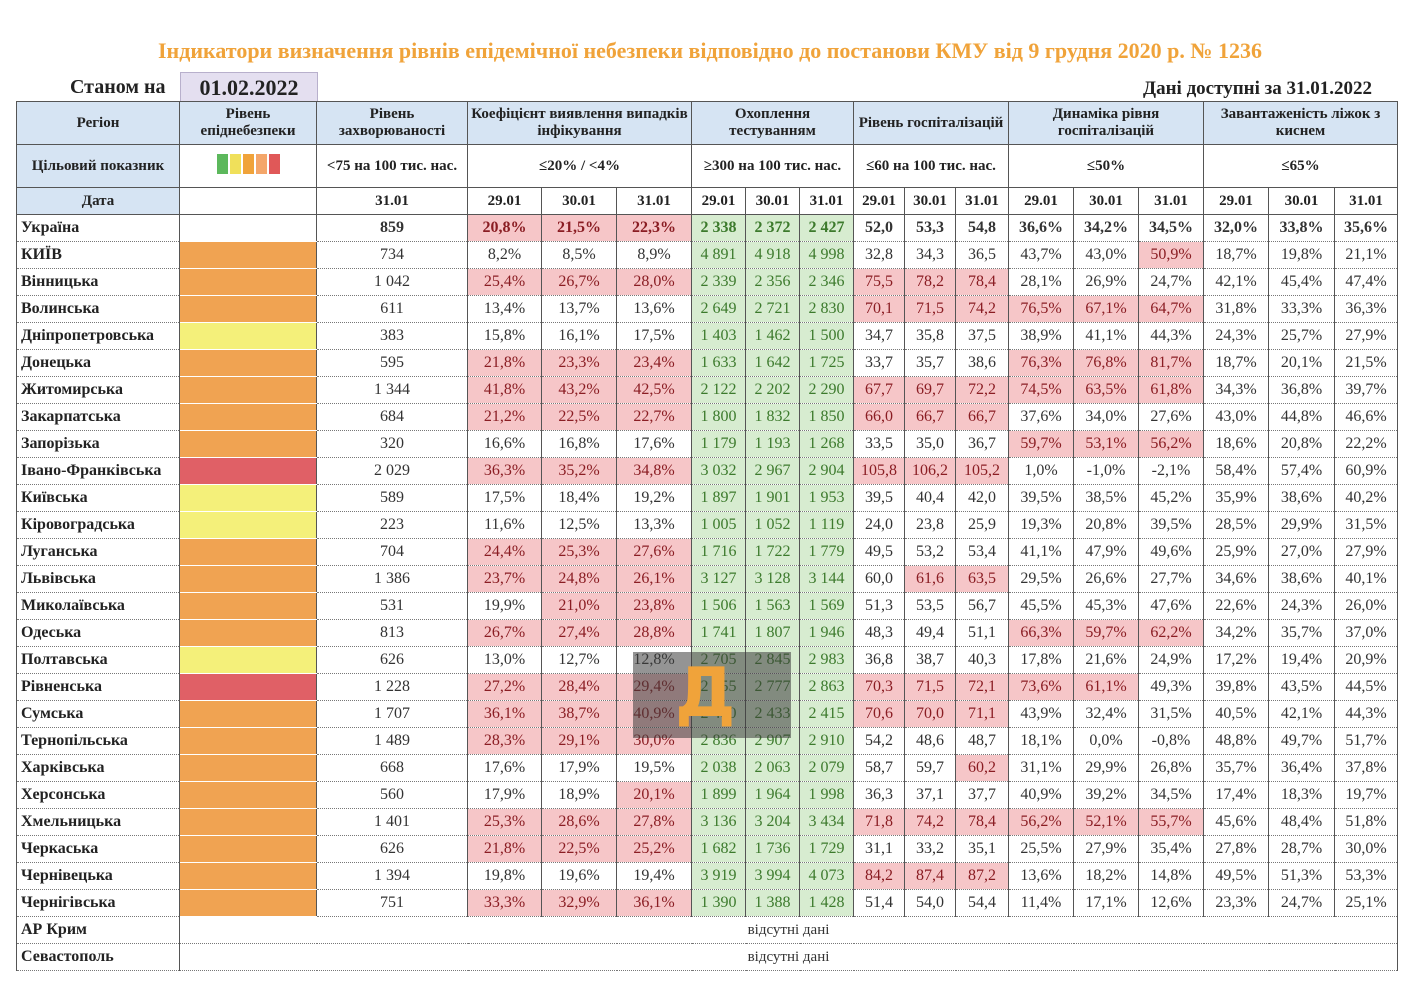 The width and height of the screenshot is (1420, 999). What do you see at coordinates (772, 768) in the screenshot?
I see `testing-value: 2 063` at bounding box center [772, 768].